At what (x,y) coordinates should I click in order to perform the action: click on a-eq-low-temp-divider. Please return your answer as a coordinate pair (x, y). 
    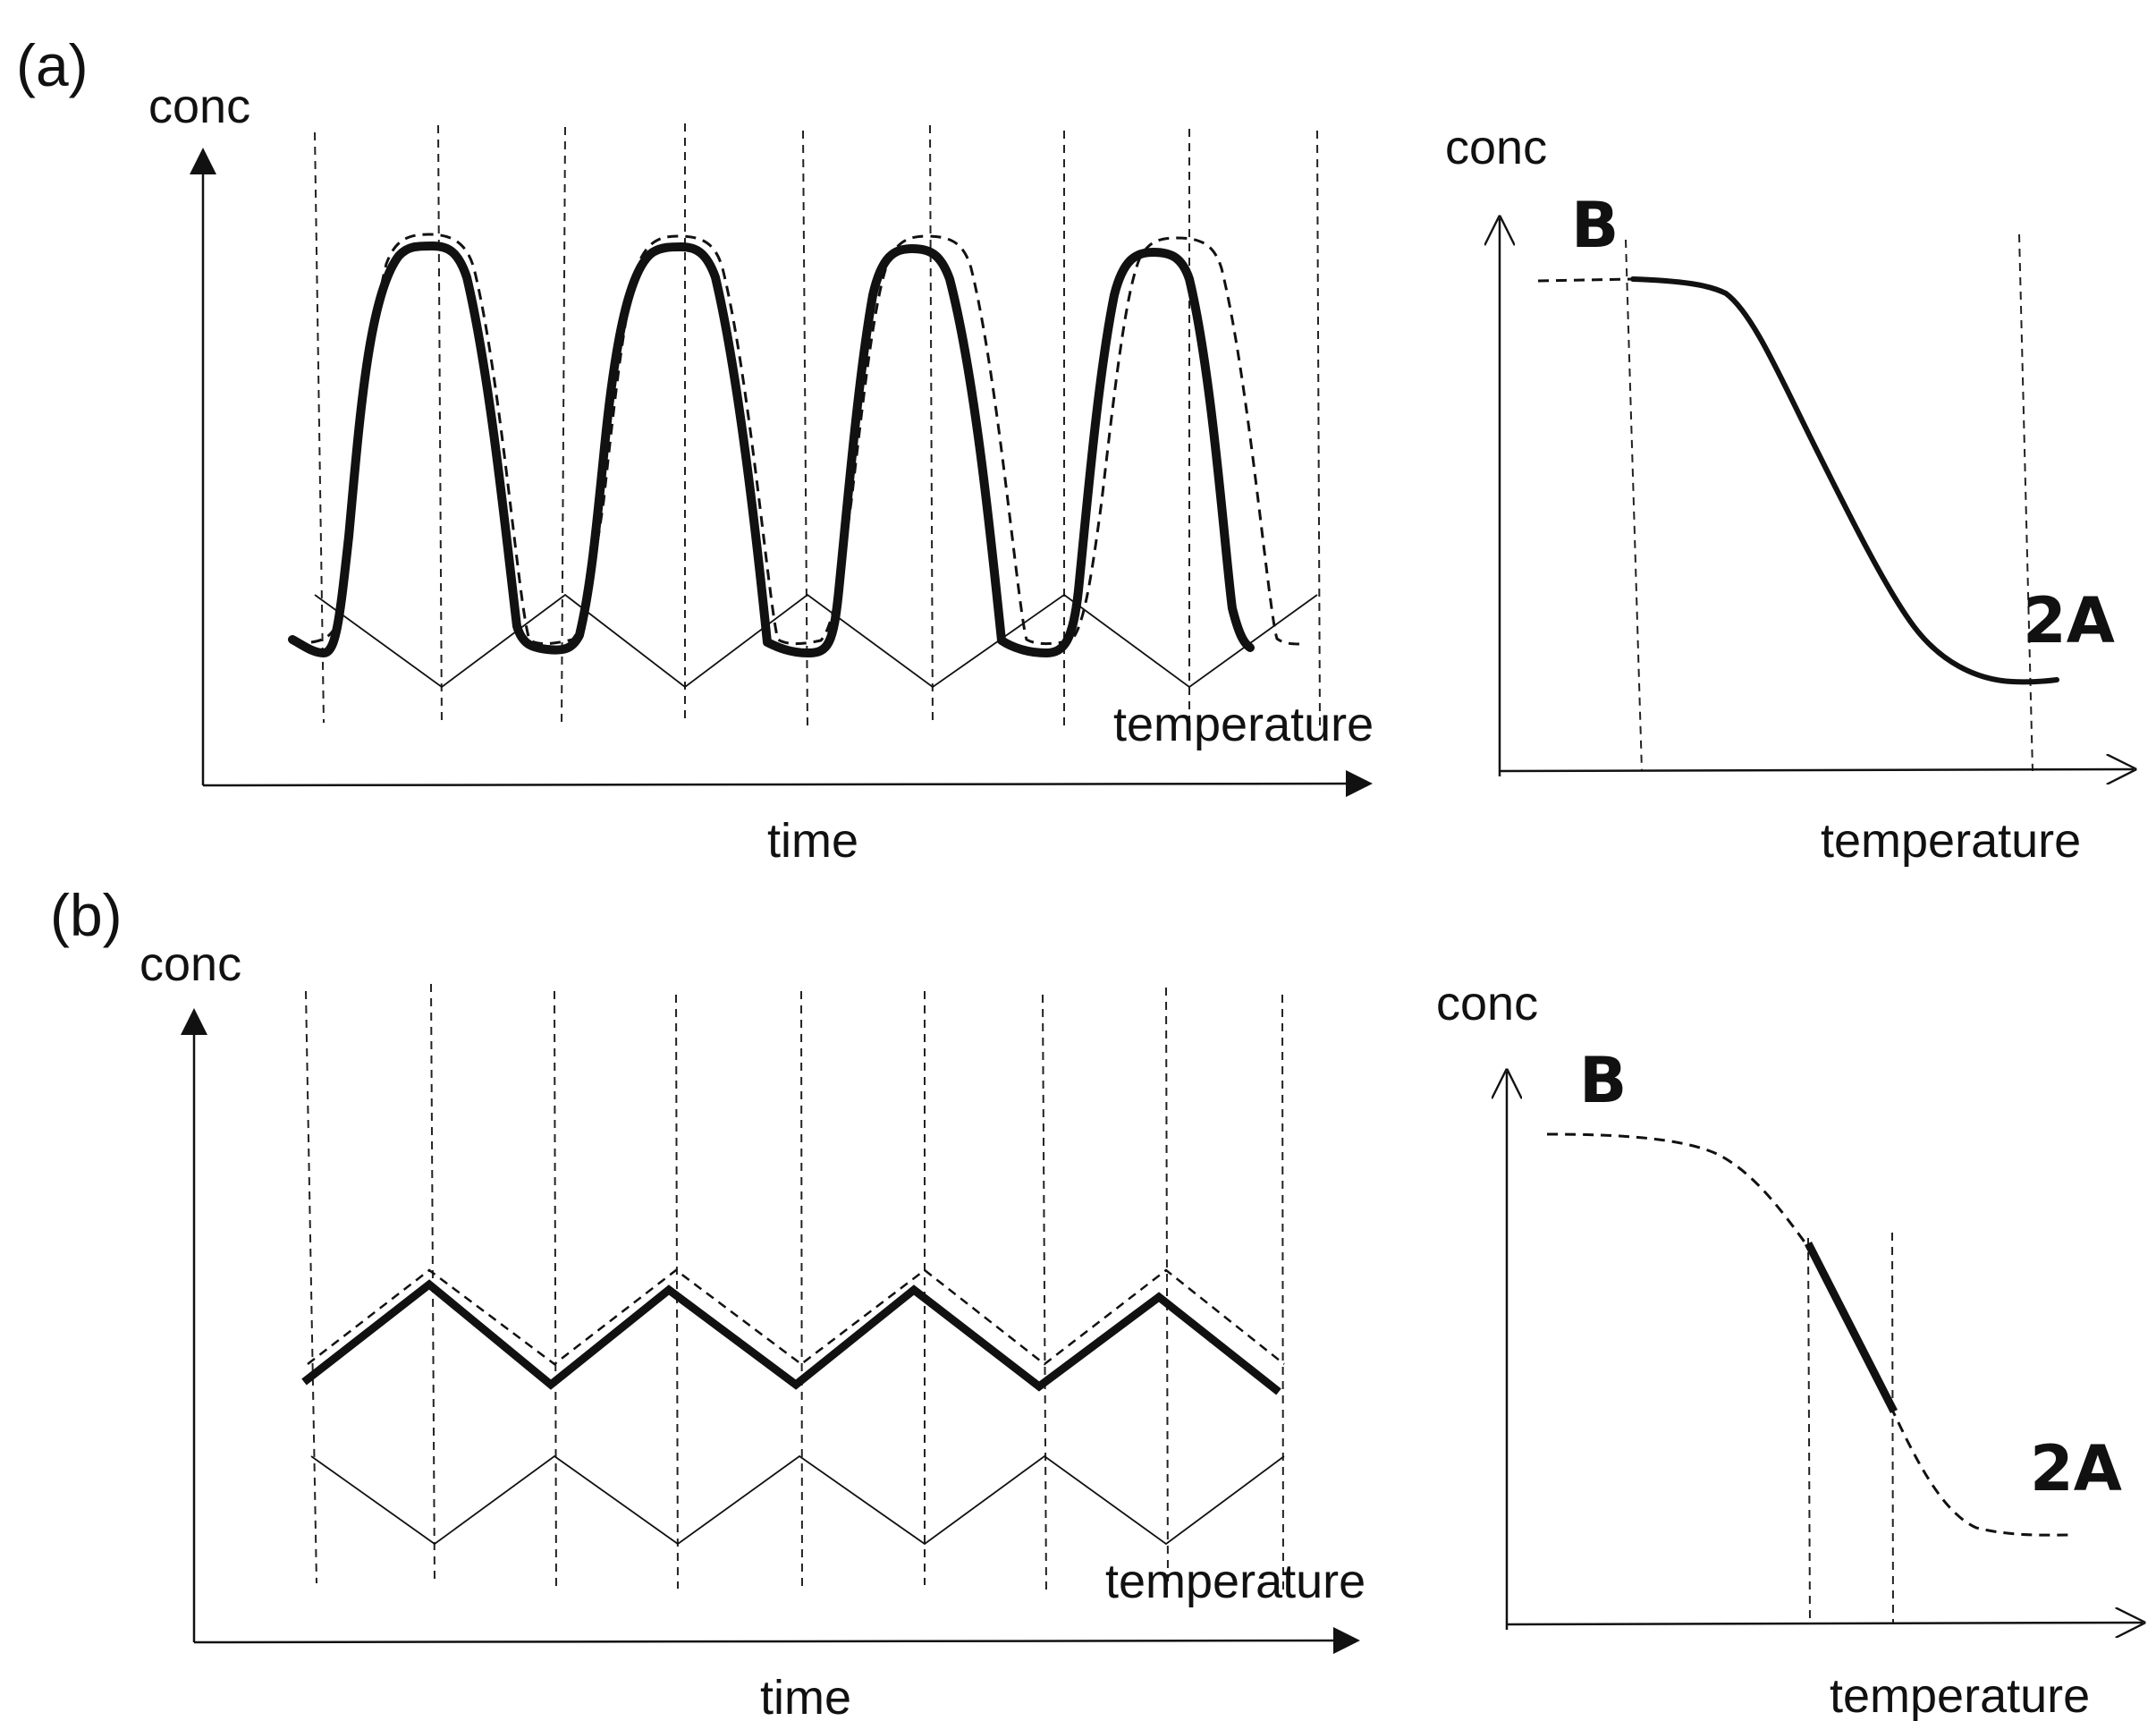
    Looking at the image, I should click on (1634, 505).